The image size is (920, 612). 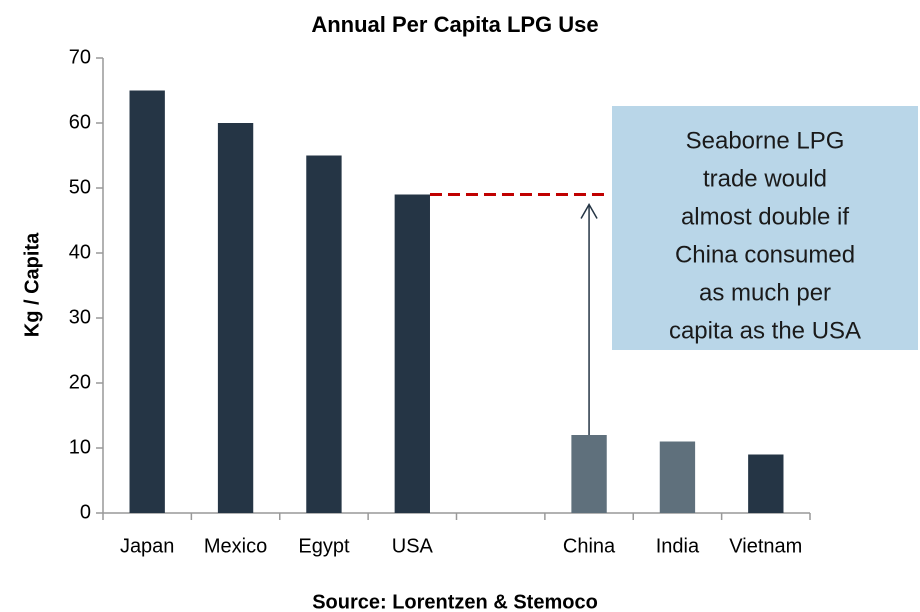 I want to click on annotation-text: Seaborne LPG, so click(x=765, y=140).